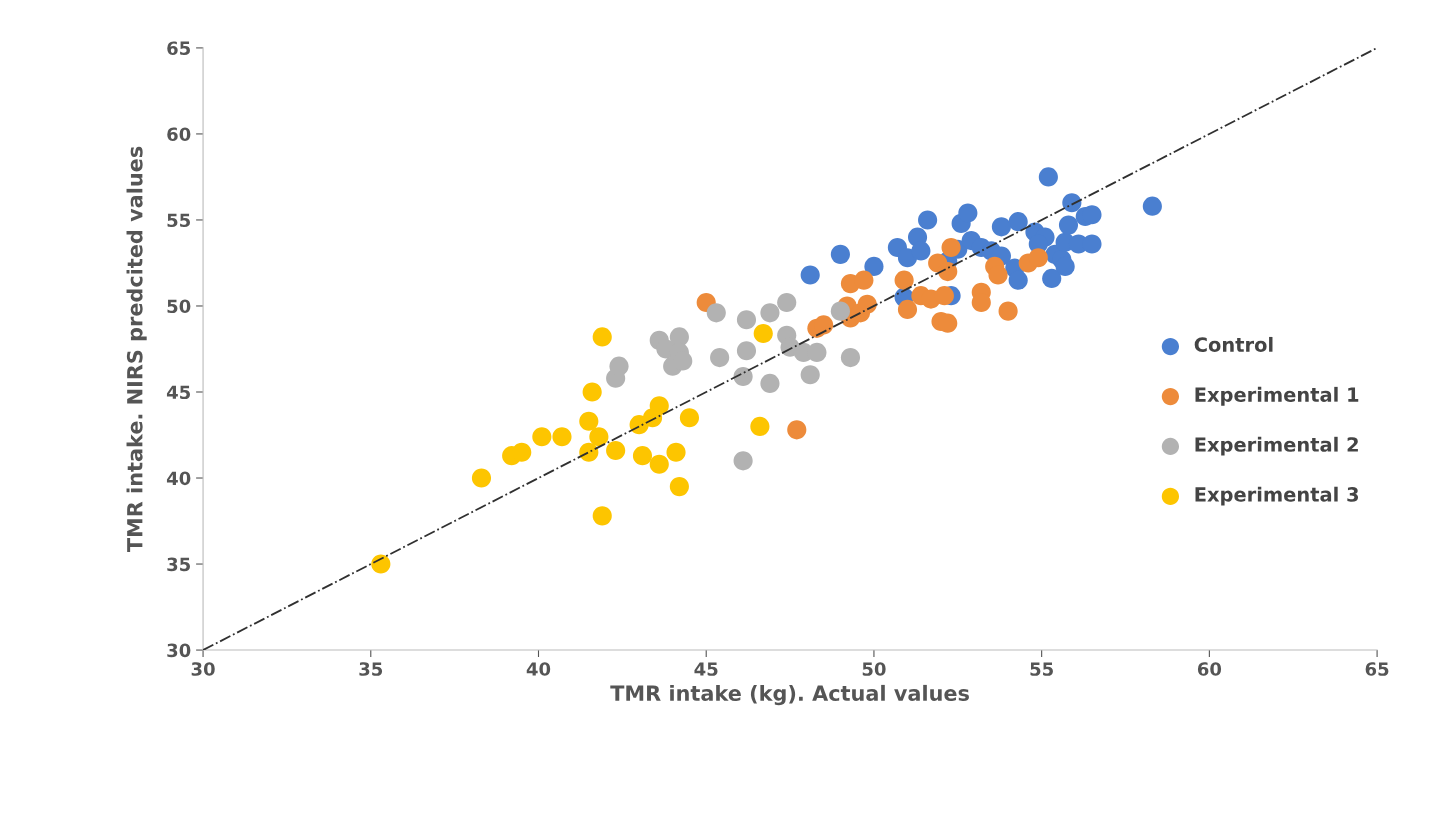 The image size is (1430, 826). What do you see at coordinates (203, 669) in the screenshot?
I see `x-tick-label: 30` at bounding box center [203, 669].